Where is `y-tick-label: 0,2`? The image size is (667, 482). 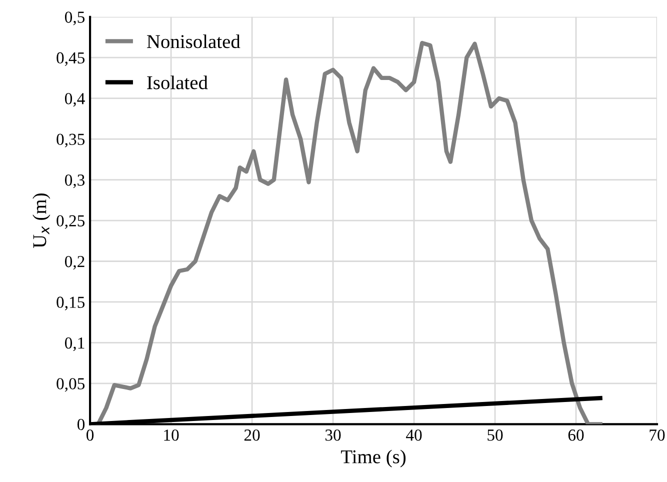
y-tick-label: 0,2 is located at coordinates (74, 263).